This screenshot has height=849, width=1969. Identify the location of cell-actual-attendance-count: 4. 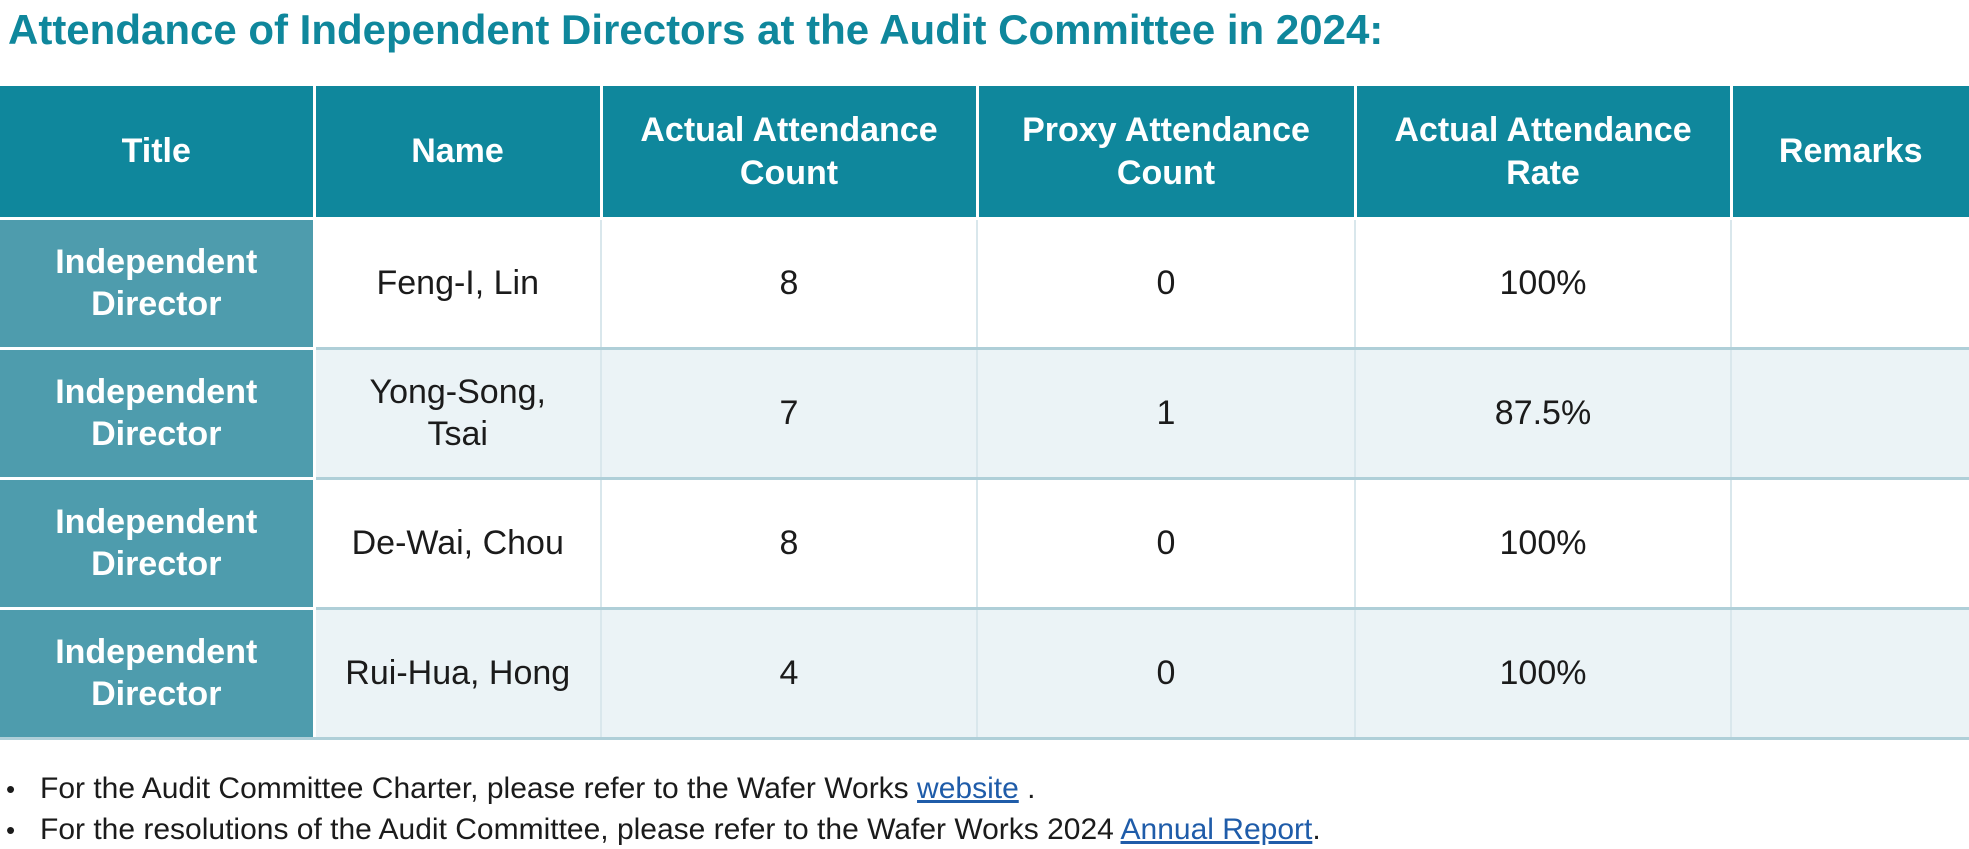
(789, 674).